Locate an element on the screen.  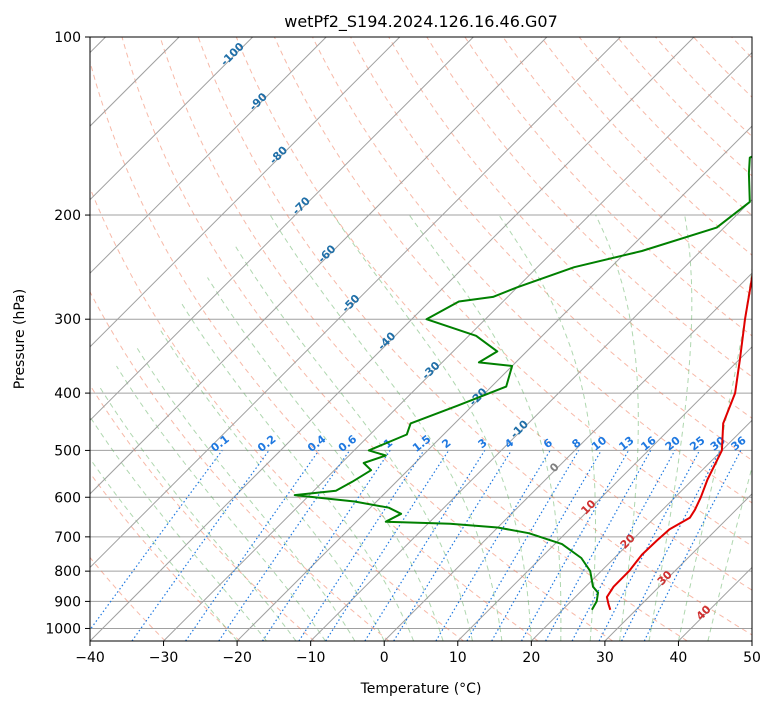
y-tick-label: 200 is located at coordinates (67, 216).